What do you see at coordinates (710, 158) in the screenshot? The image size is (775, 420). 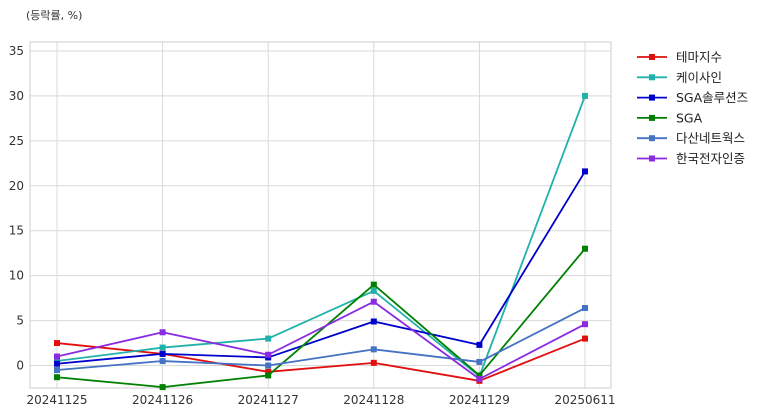 I see `legend-label: 한국전자인증` at bounding box center [710, 158].